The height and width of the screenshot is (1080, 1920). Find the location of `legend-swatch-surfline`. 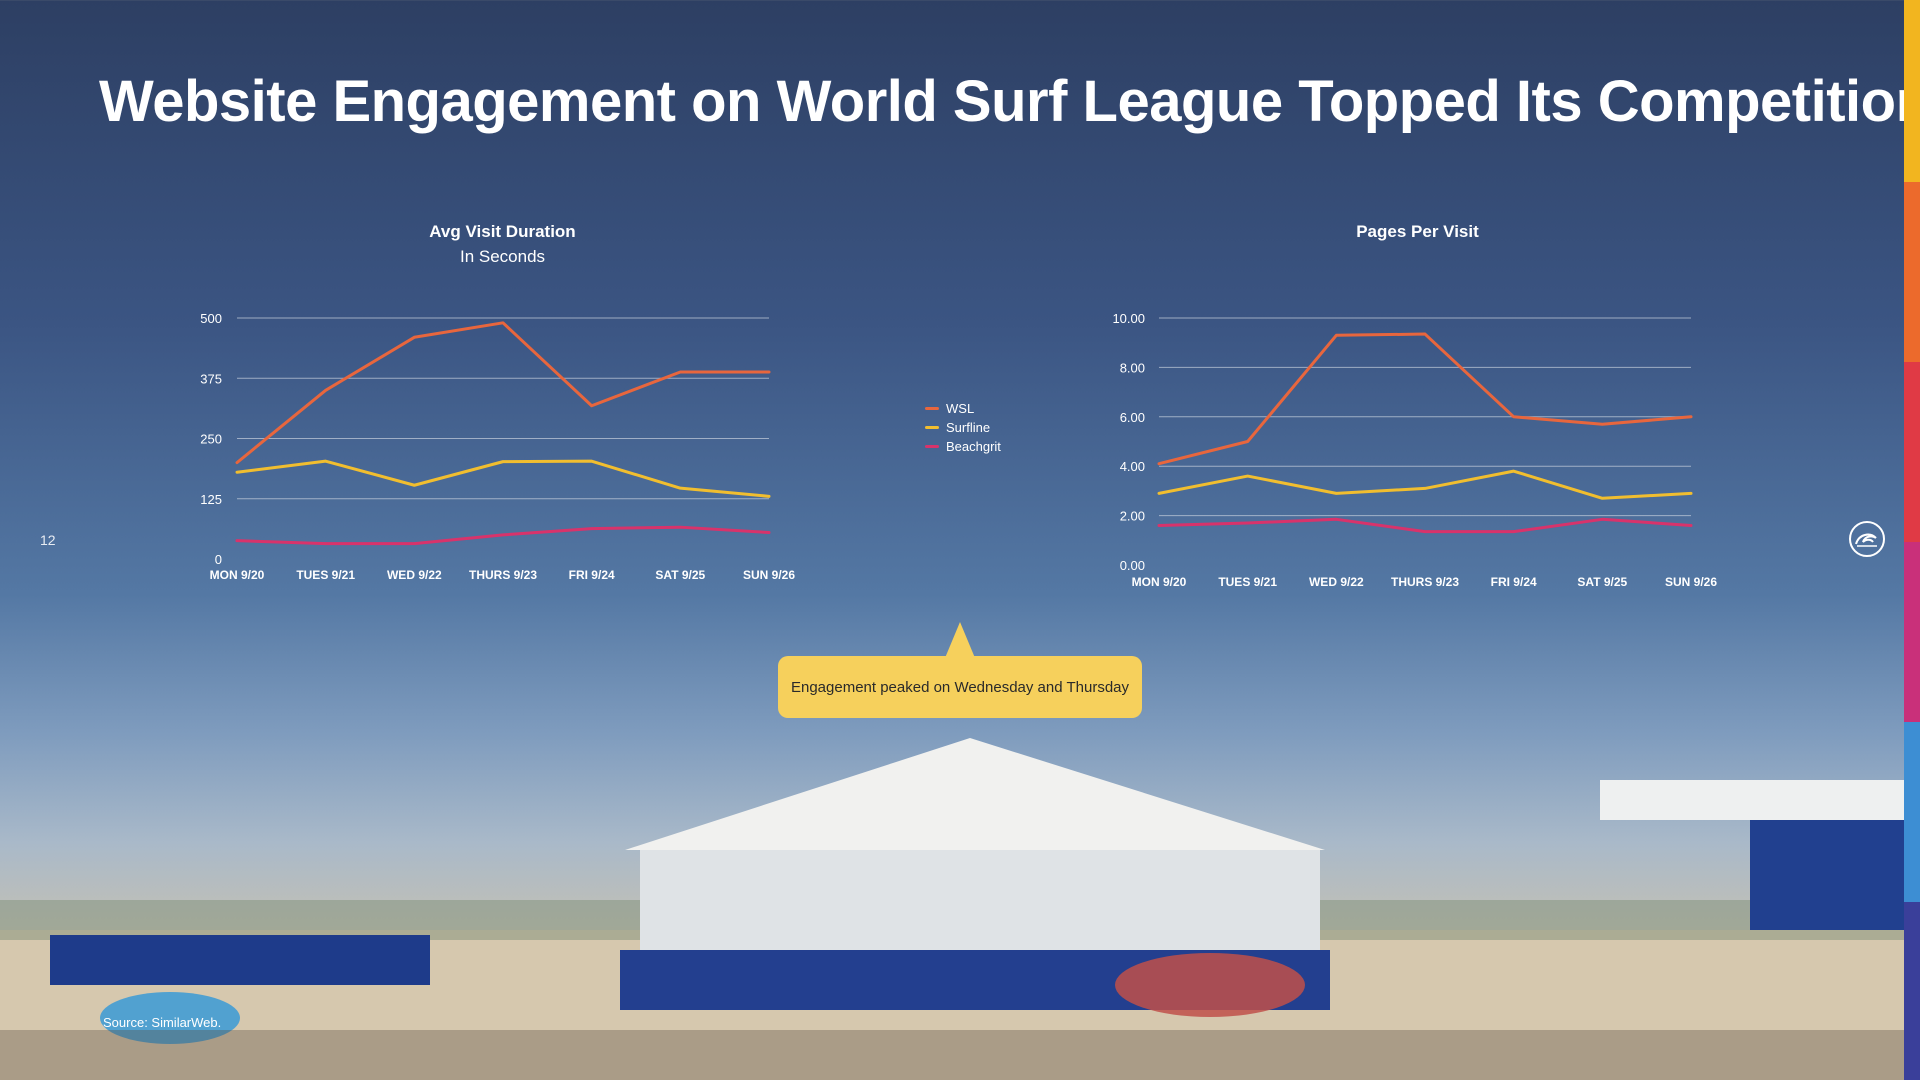

legend-swatch-surfline is located at coordinates (932, 427).